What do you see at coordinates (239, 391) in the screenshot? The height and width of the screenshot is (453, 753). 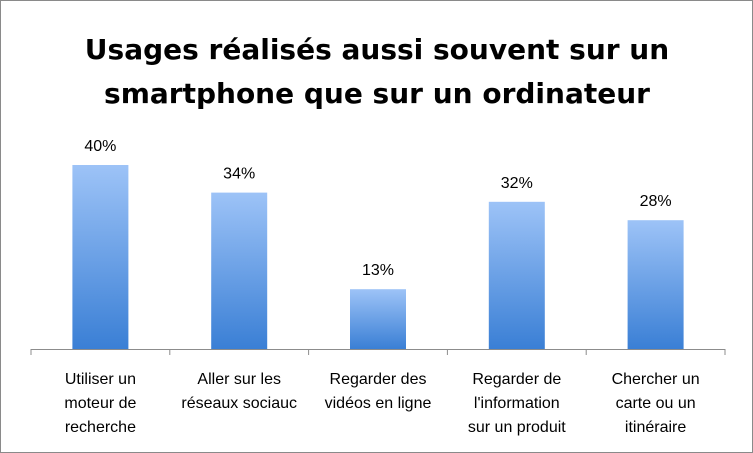 I see `category-label-2: Aller sur les réseaux sociauc` at bounding box center [239, 391].